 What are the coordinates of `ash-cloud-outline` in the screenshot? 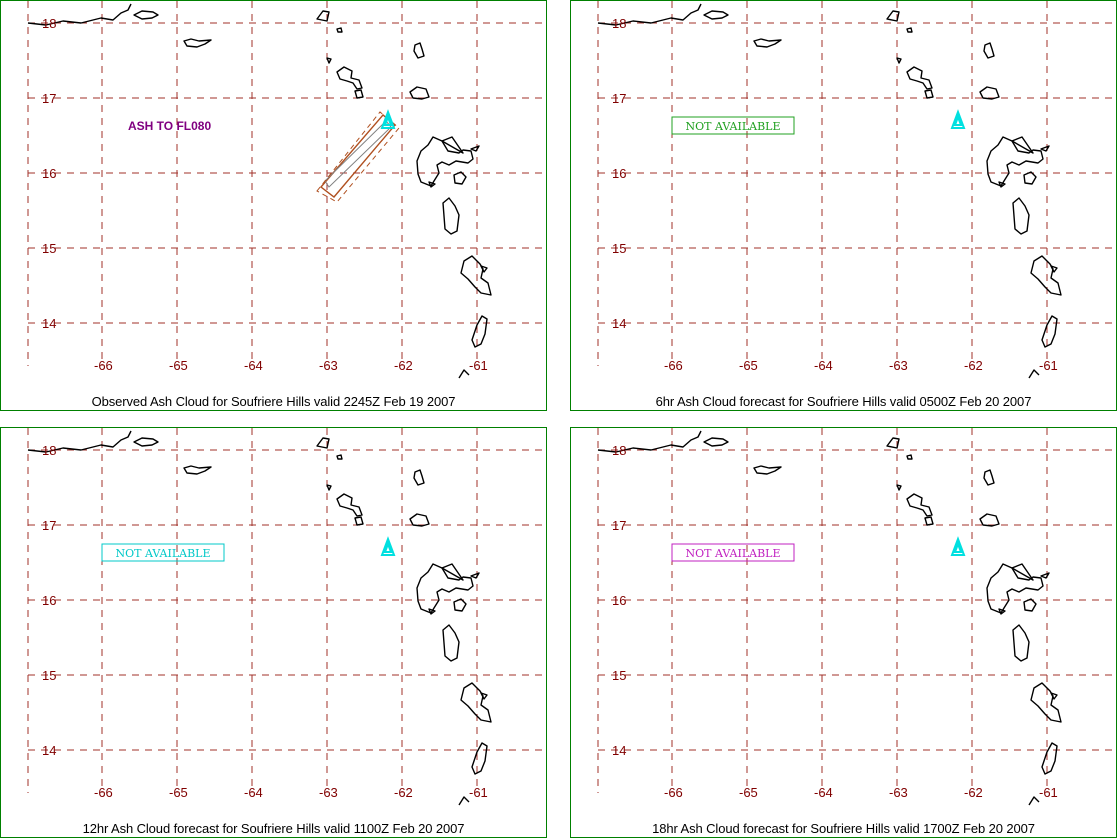 It's located at (358, 157).